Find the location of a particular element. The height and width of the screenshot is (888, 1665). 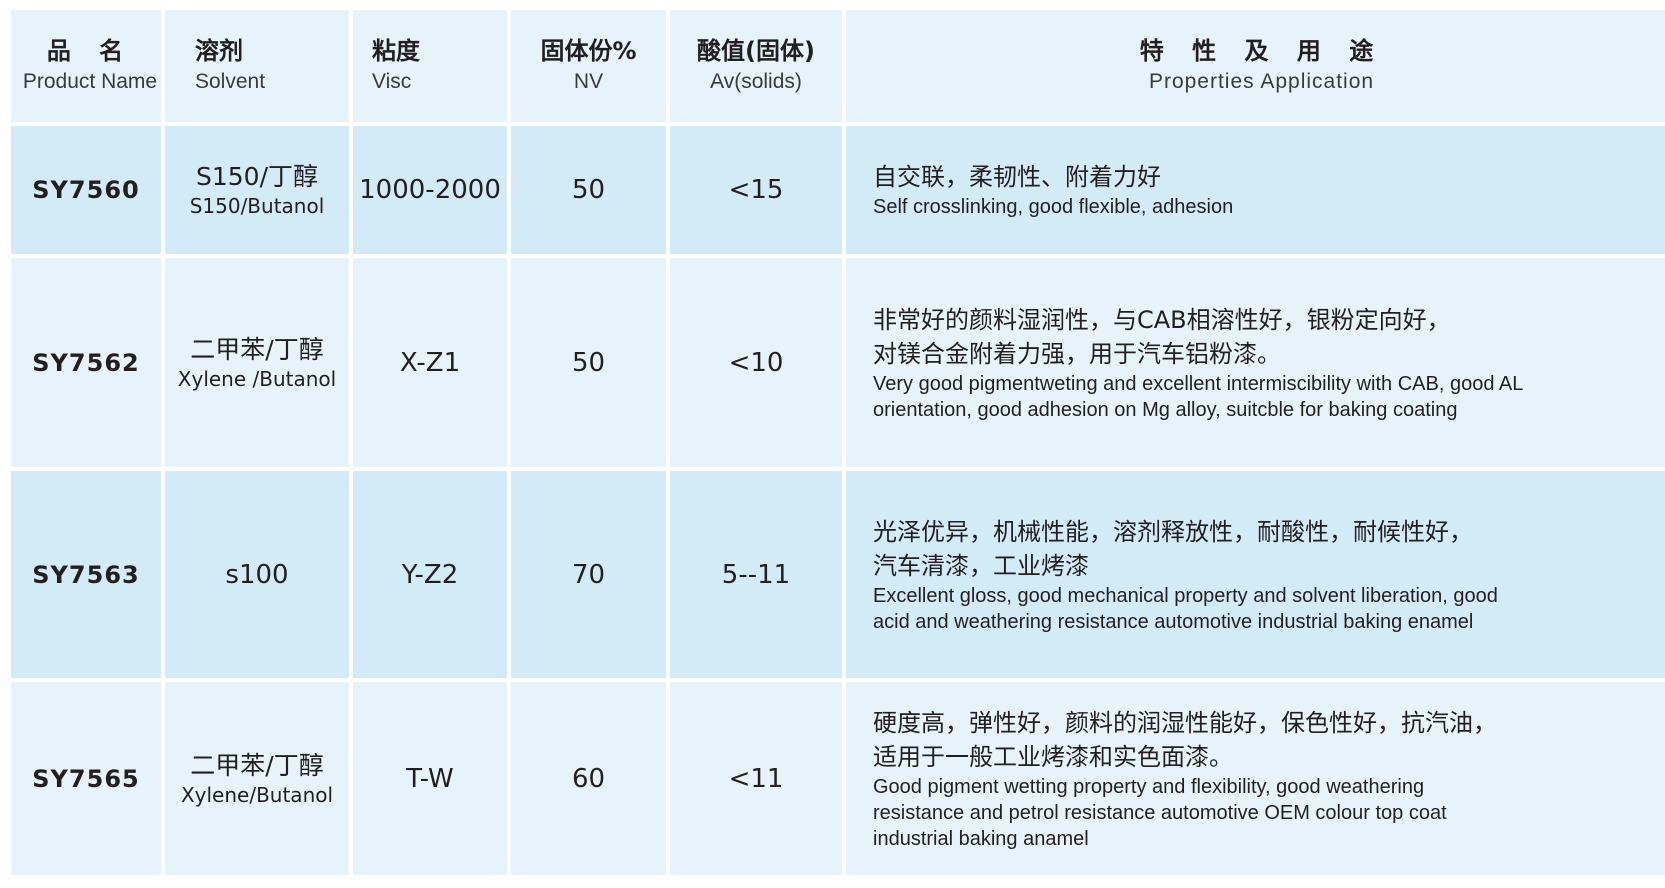

header-solvent-cn: 溶剂 is located at coordinates (219, 51).